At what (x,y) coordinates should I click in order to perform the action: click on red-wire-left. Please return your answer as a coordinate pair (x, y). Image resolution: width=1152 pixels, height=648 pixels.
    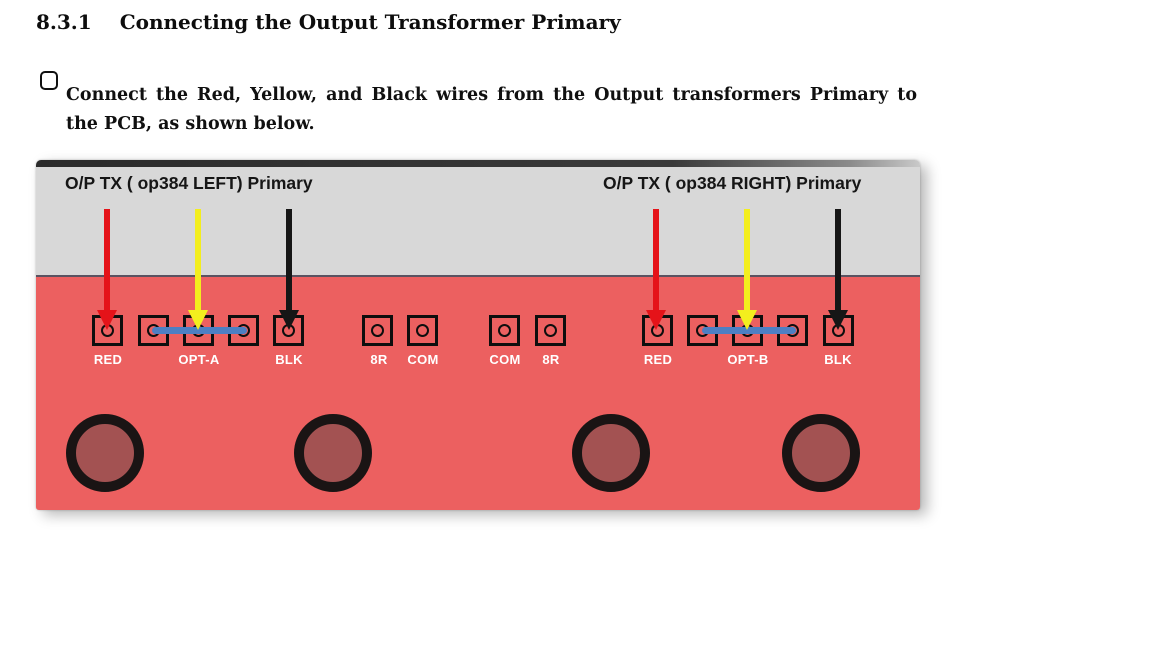
    Looking at the image, I should click on (107, 259).